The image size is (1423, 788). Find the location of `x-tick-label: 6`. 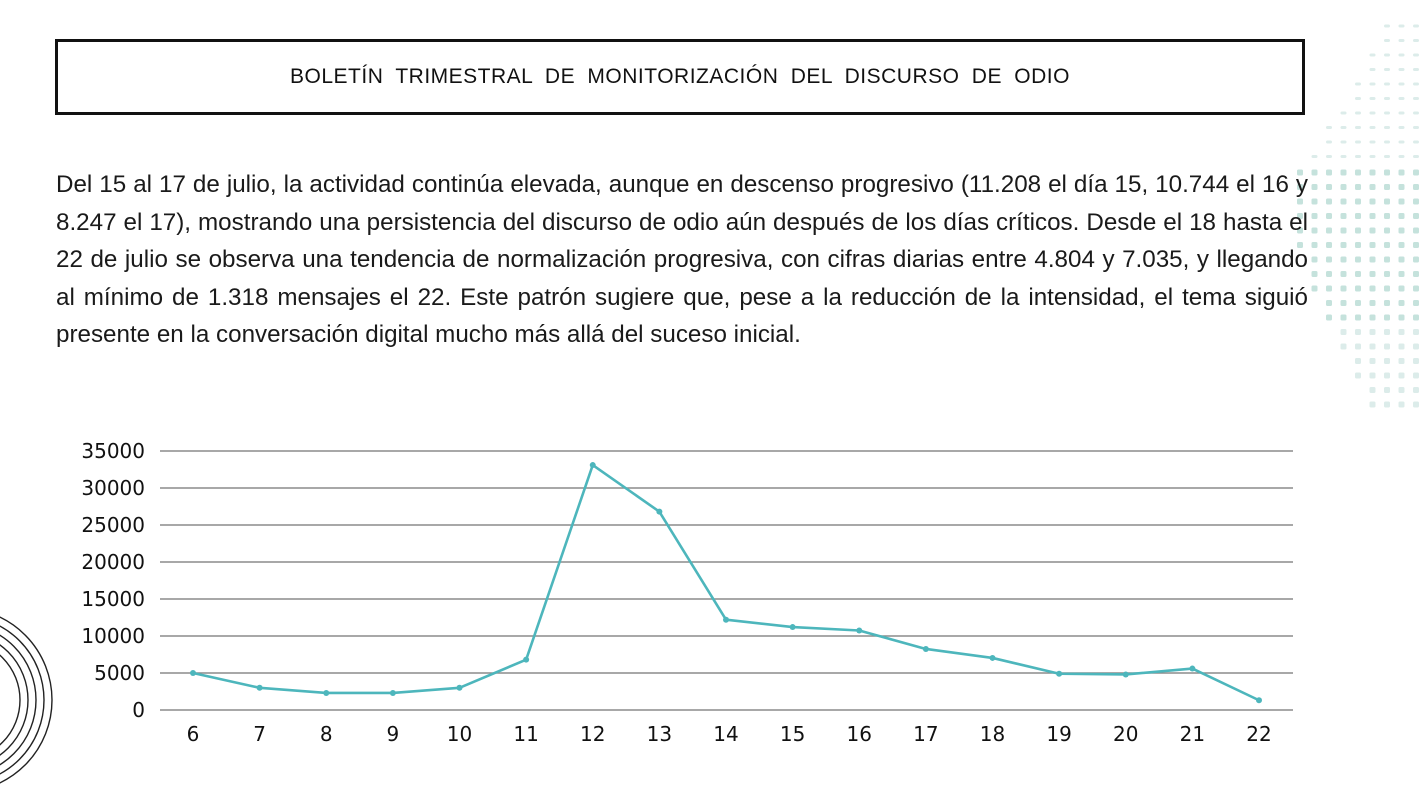

x-tick-label: 6 is located at coordinates (193, 734).